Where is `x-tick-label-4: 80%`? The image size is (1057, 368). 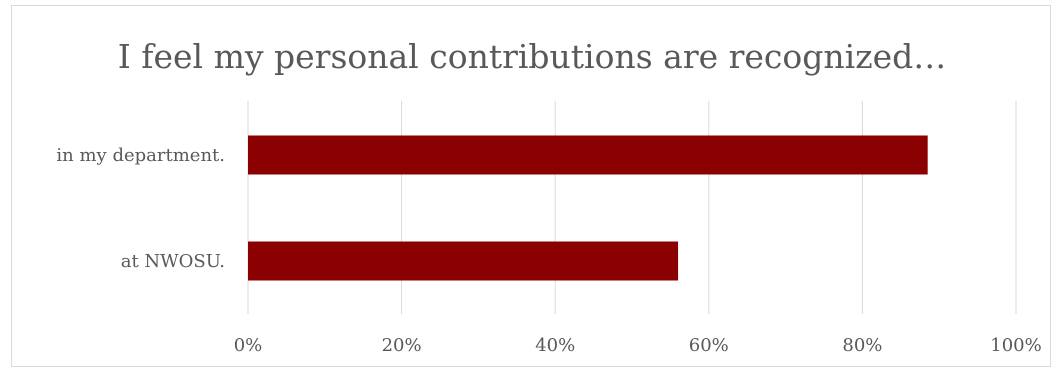
x-tick-label-4: 80% is located at coordinates (862, 345).